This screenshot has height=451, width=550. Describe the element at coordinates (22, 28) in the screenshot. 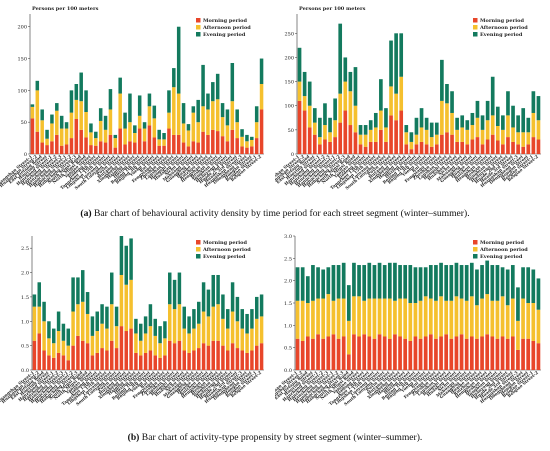

I see `y-tick-label: 200` at that location.